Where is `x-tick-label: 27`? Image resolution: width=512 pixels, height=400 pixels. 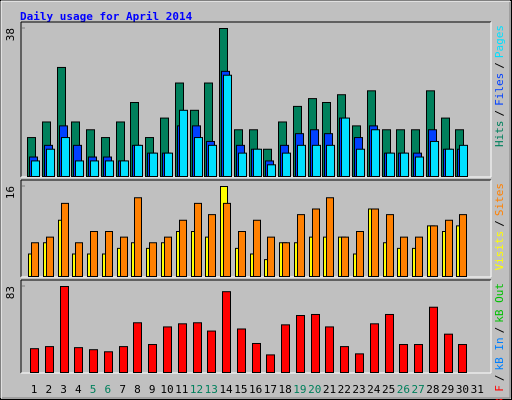
x-tick-label: 27 is located at coordinates (418, 389).